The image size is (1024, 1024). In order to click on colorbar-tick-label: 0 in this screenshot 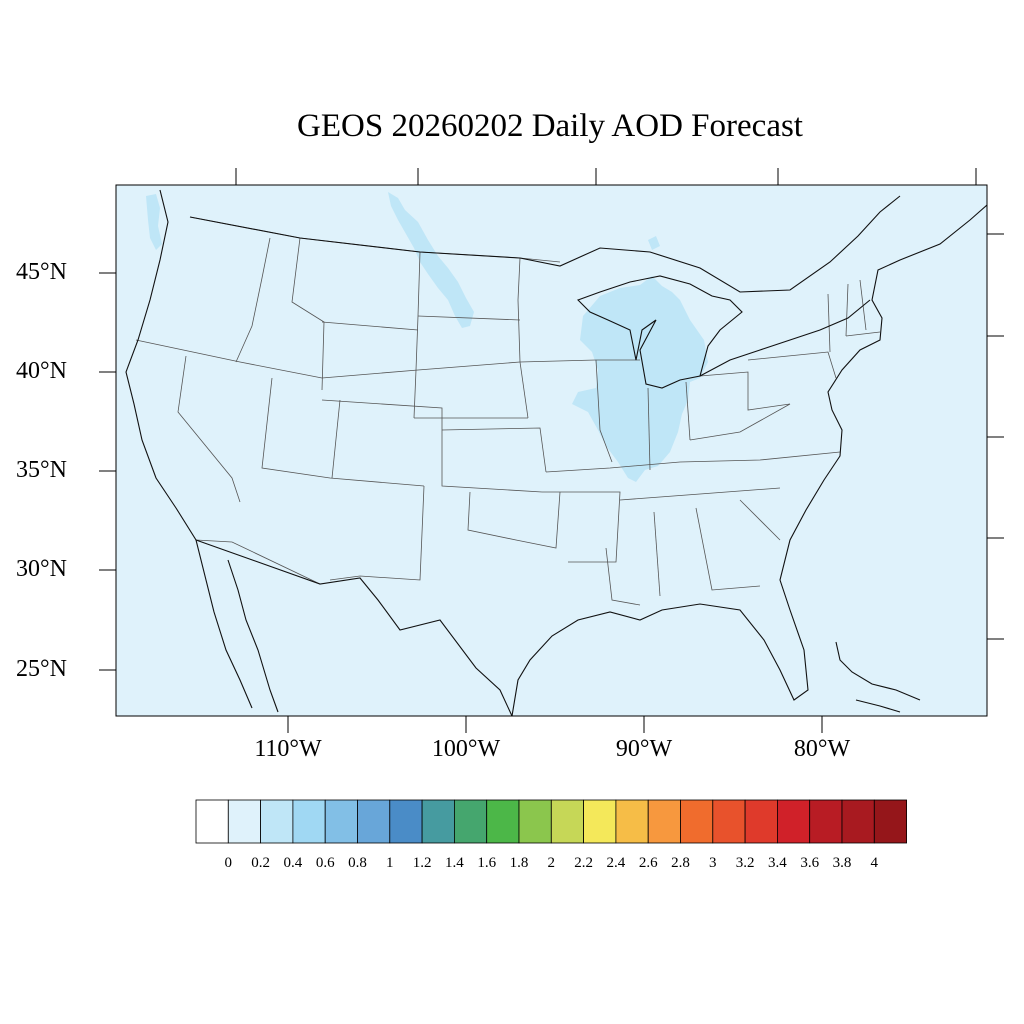, I will do `click(228, 863)`.